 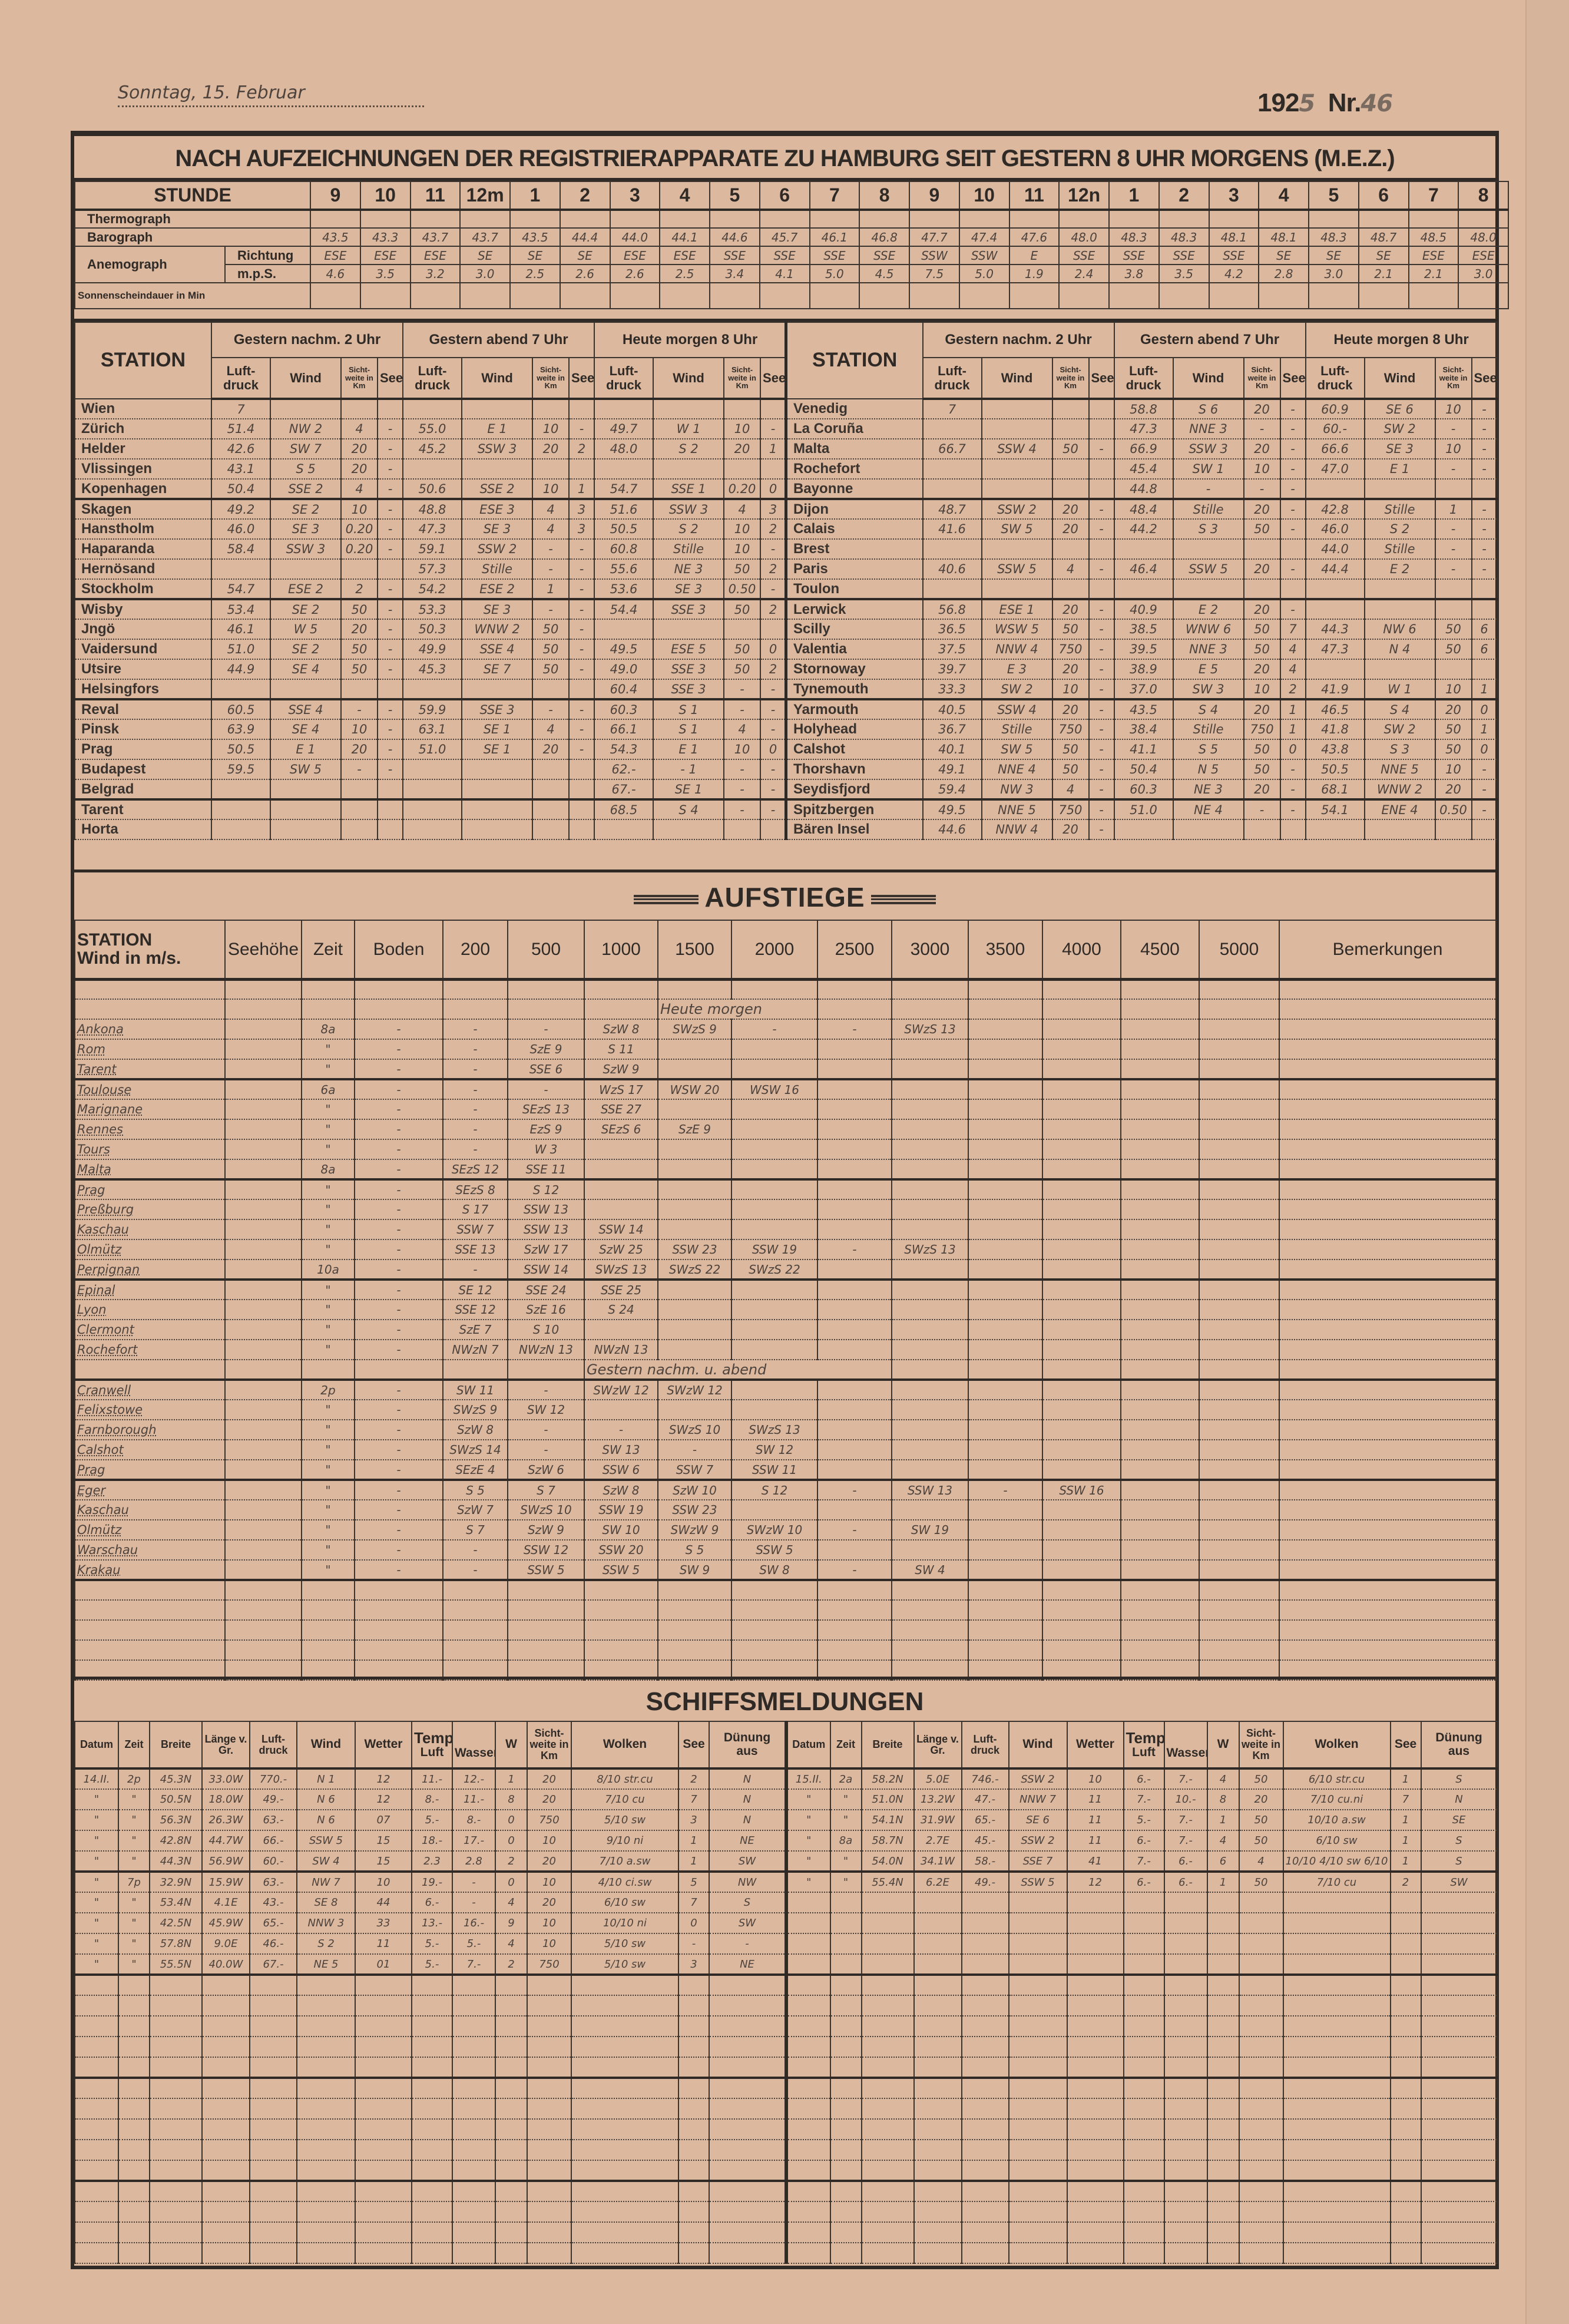 What do you see at coordinates (1453, 378) in the screenshot?
I see `column-header: Sicht-weite in Km` at bounding box center [1453, 378].